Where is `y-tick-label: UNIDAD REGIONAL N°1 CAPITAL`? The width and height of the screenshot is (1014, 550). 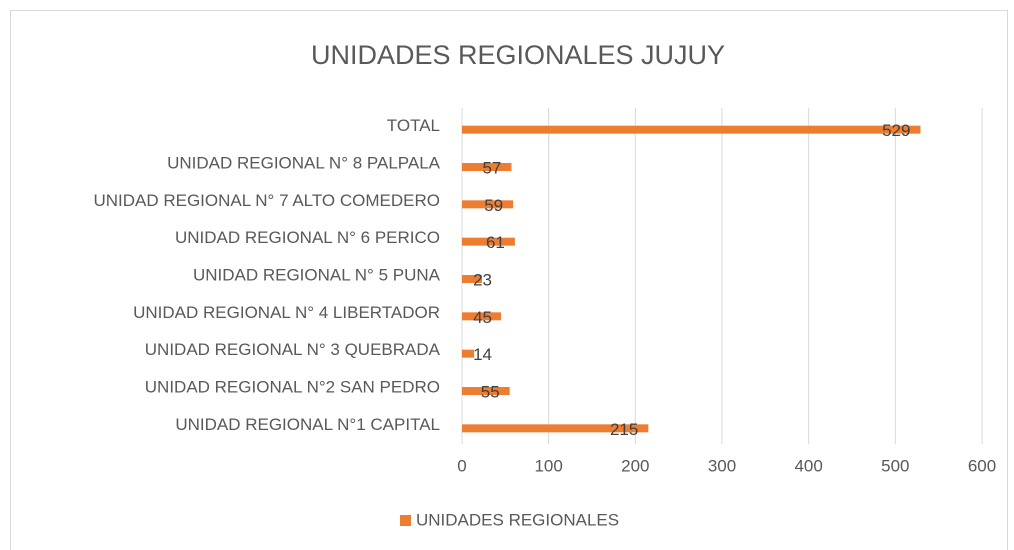
y-tick-label: UNIDAD REGIONAL N°1 CAPITAL is located at coordinates (307, 424).